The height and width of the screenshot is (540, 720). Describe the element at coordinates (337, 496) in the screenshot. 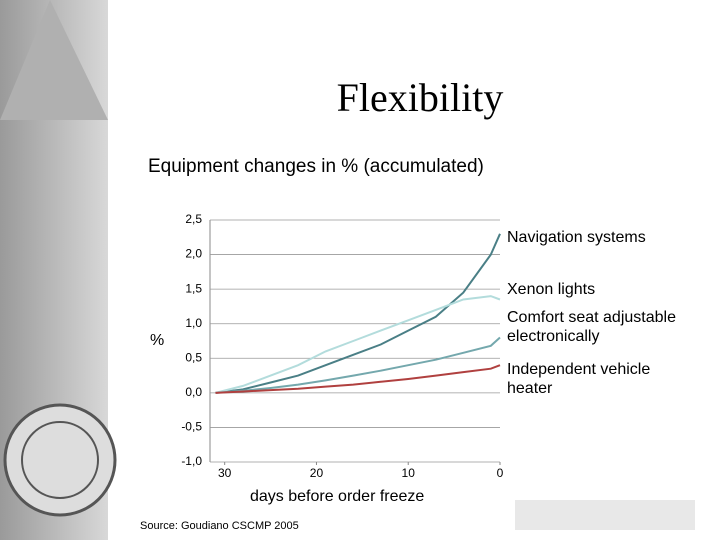

I see `x-axis-label: days before order freeze` at that location.